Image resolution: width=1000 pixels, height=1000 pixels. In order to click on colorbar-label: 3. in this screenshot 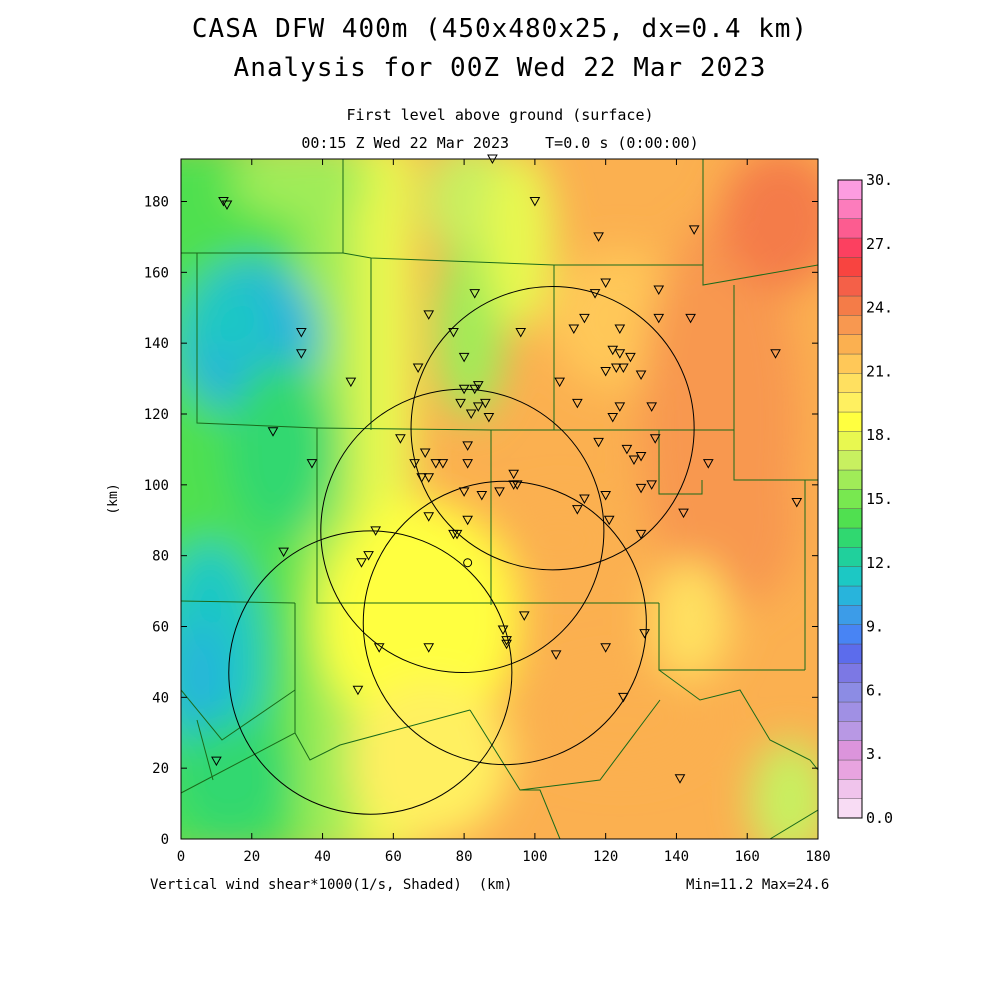, I will do `click(875, 754)`.